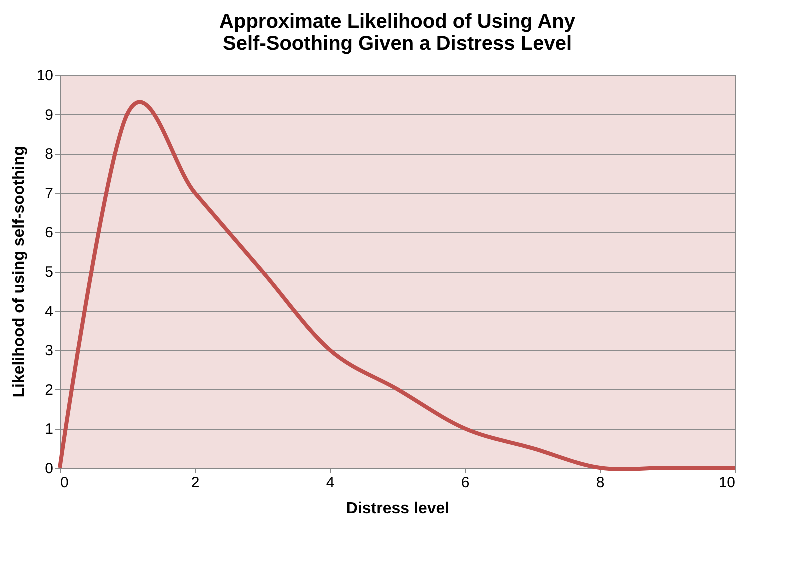 The width and height of the screenshot is (786, 579). Describe the element at coordinates (49, 311) in the screenshot. I see `y-tick-label: 4` at that location.